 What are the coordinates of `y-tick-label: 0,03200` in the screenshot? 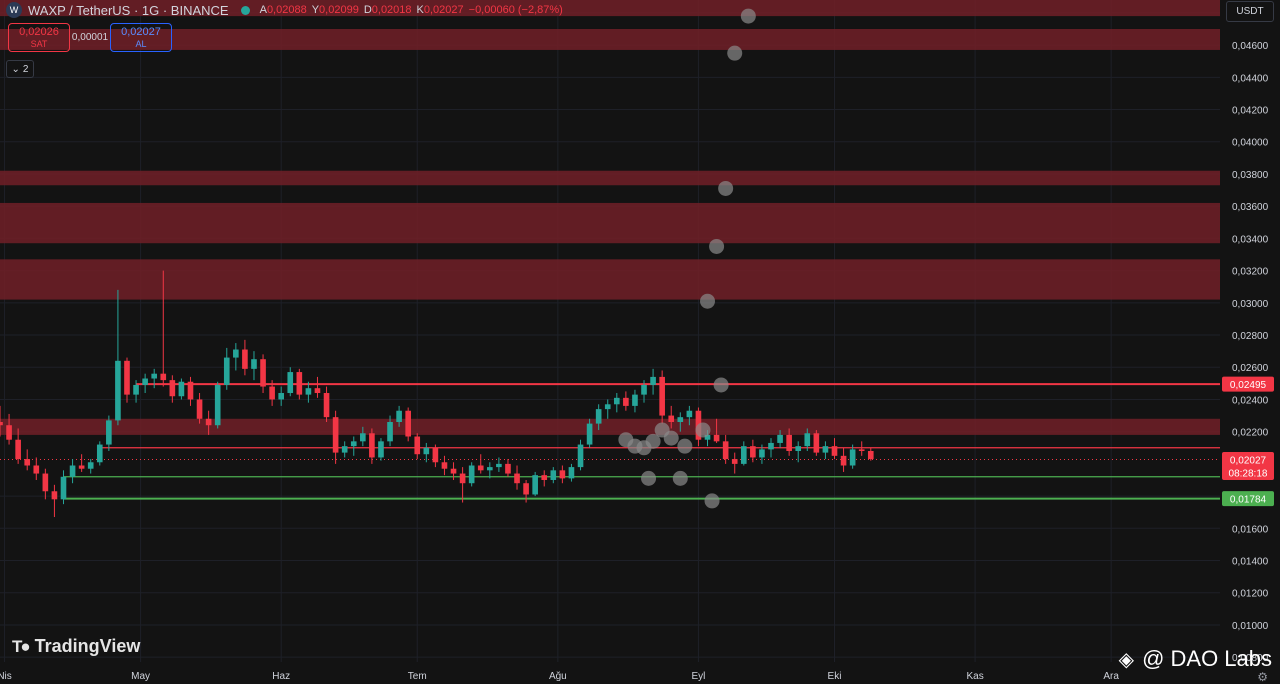 It's located at (1250, 272).